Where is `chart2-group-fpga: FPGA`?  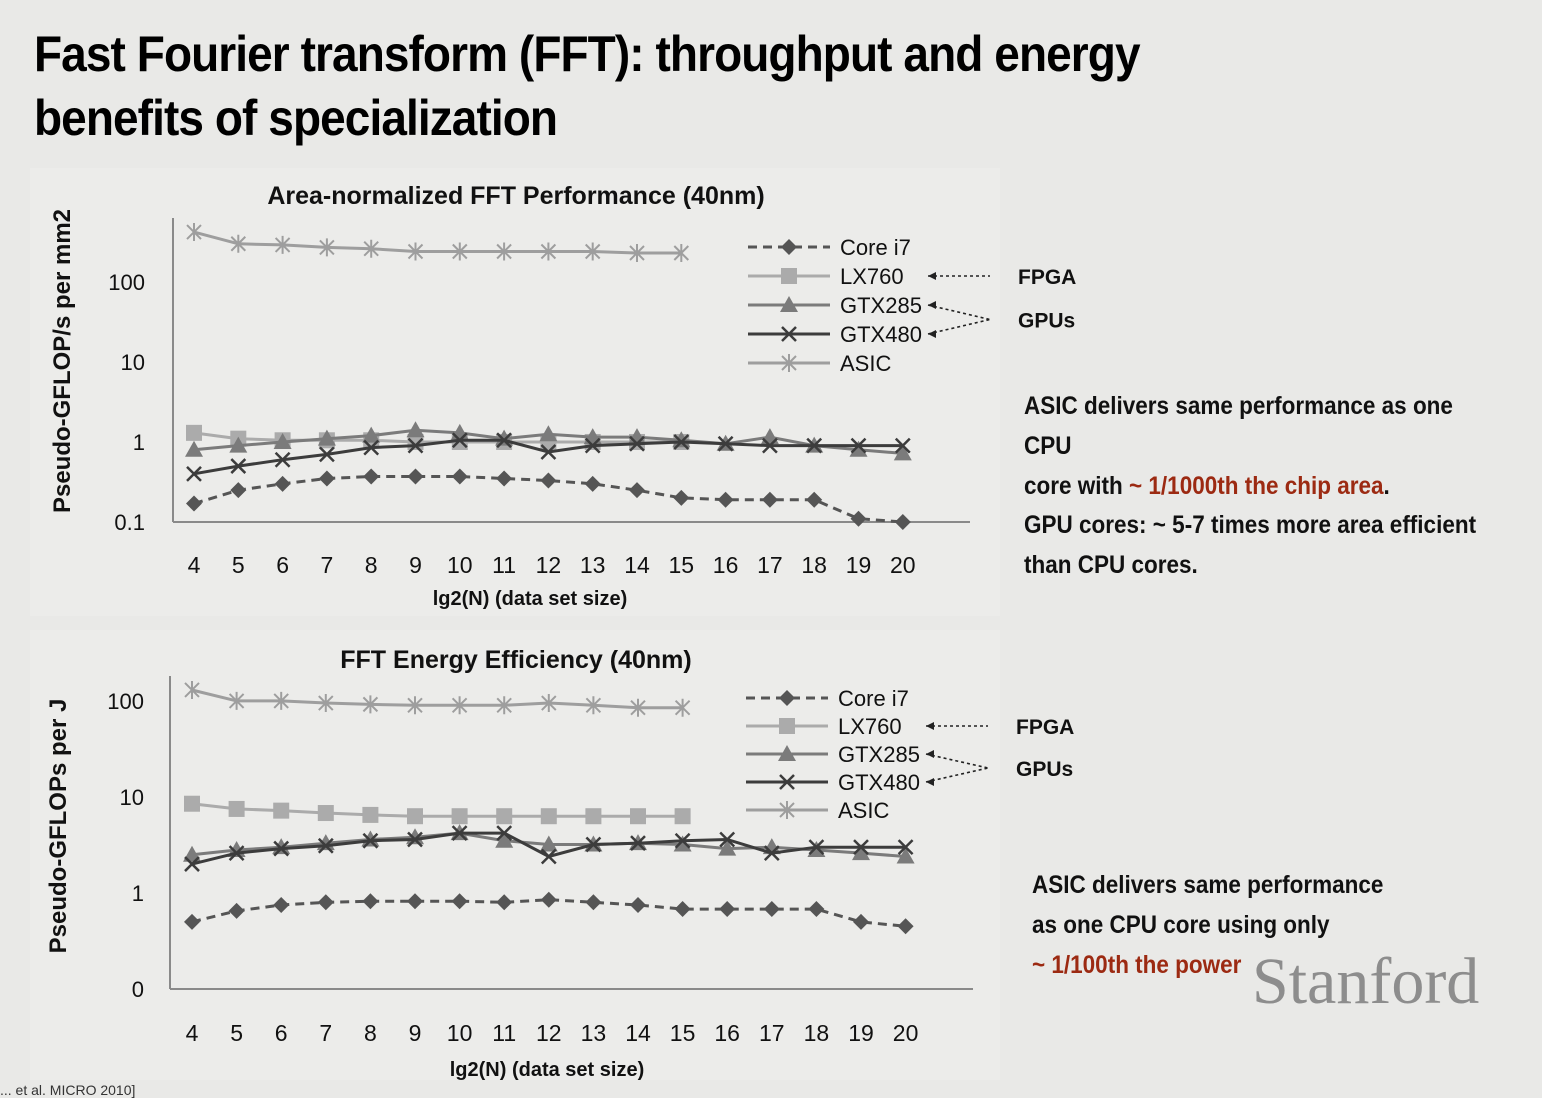 chart2-group-fpga: FPGA is located at coordinates (1000, 727).